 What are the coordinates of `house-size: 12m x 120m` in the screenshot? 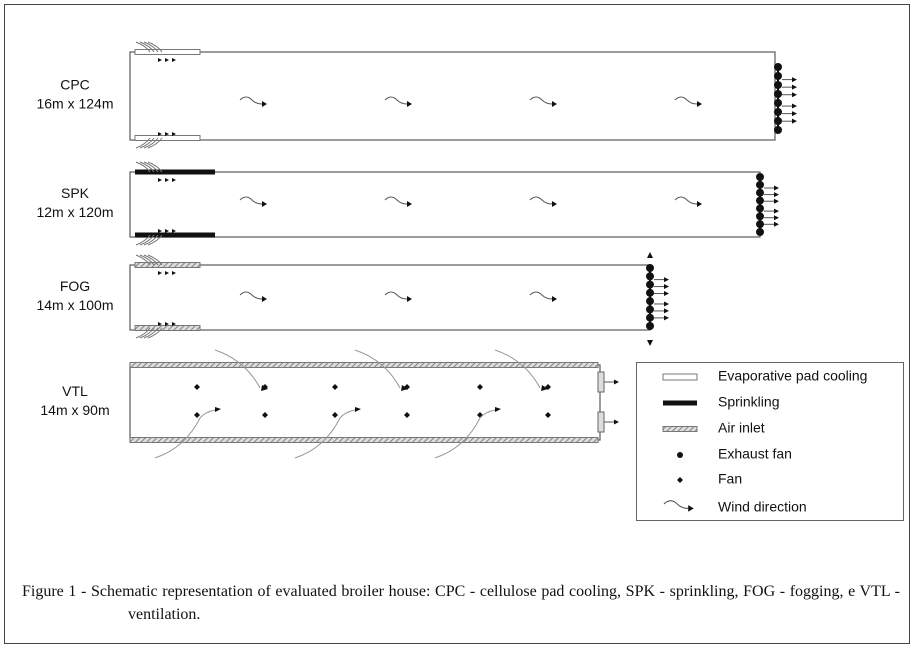 It's located at (74, 212).